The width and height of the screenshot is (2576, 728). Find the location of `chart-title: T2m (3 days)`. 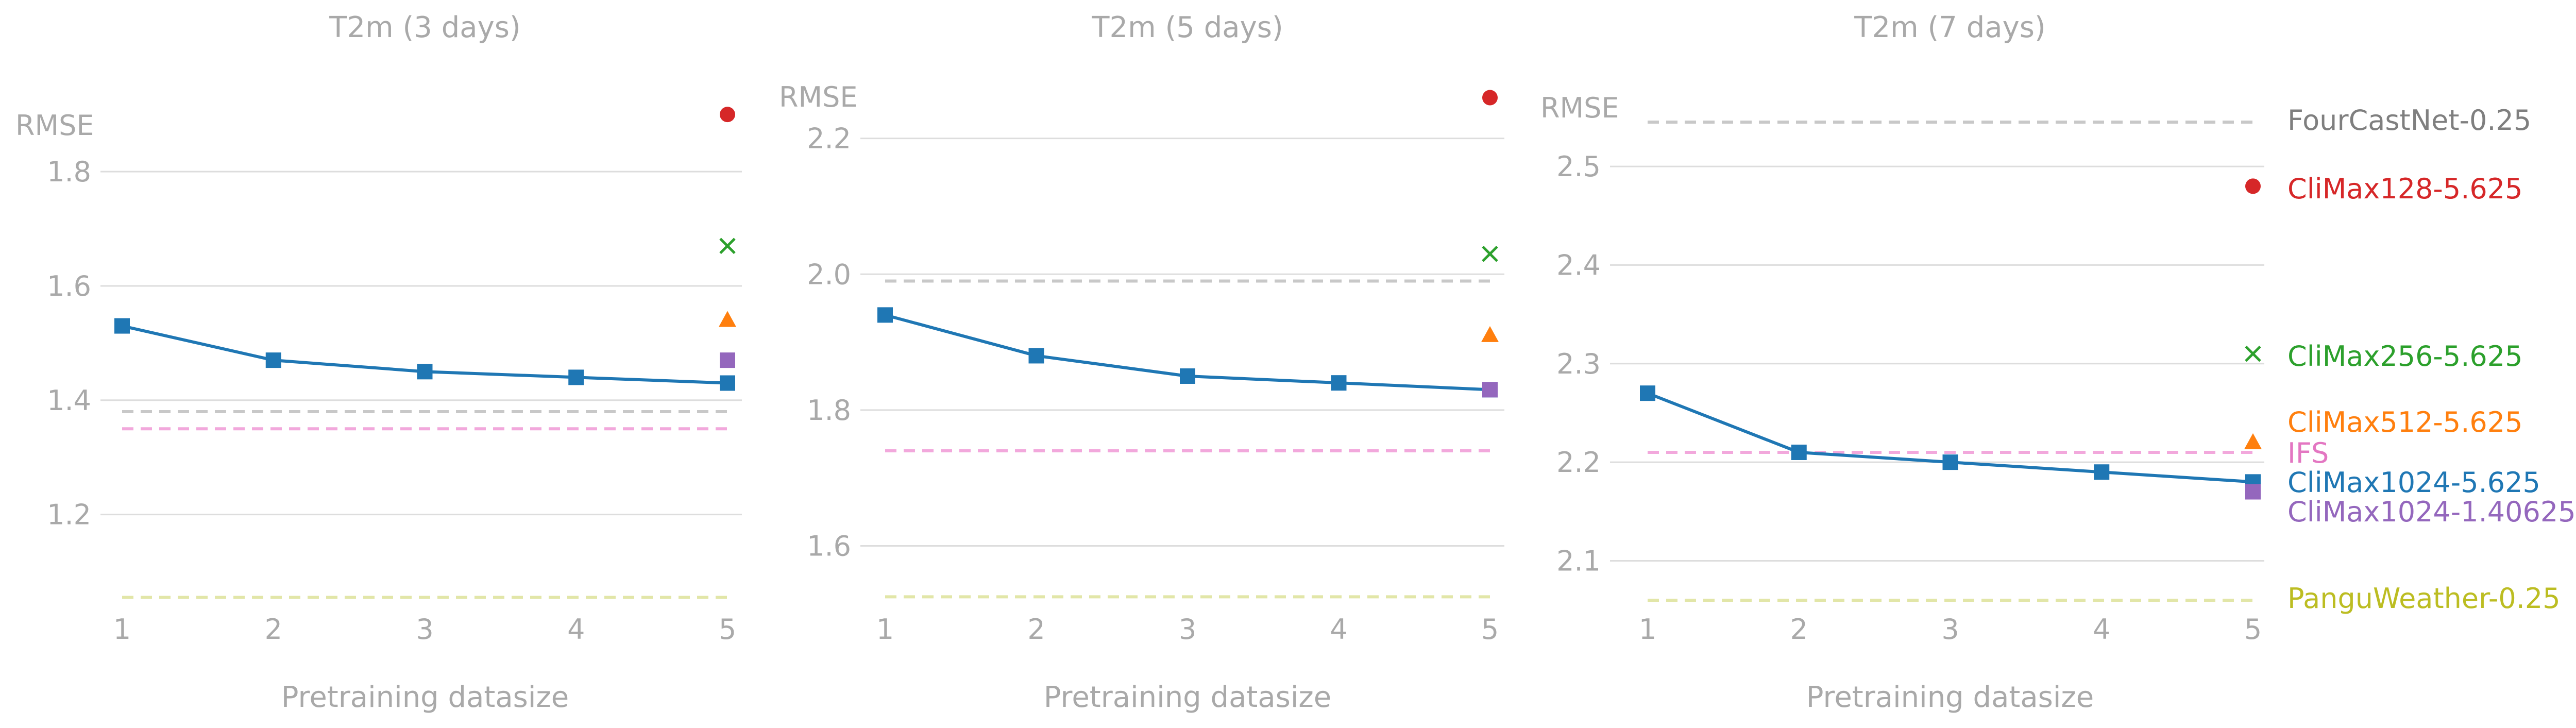

chart-title: T2m (3 days) is located at coordinates (425, 27).